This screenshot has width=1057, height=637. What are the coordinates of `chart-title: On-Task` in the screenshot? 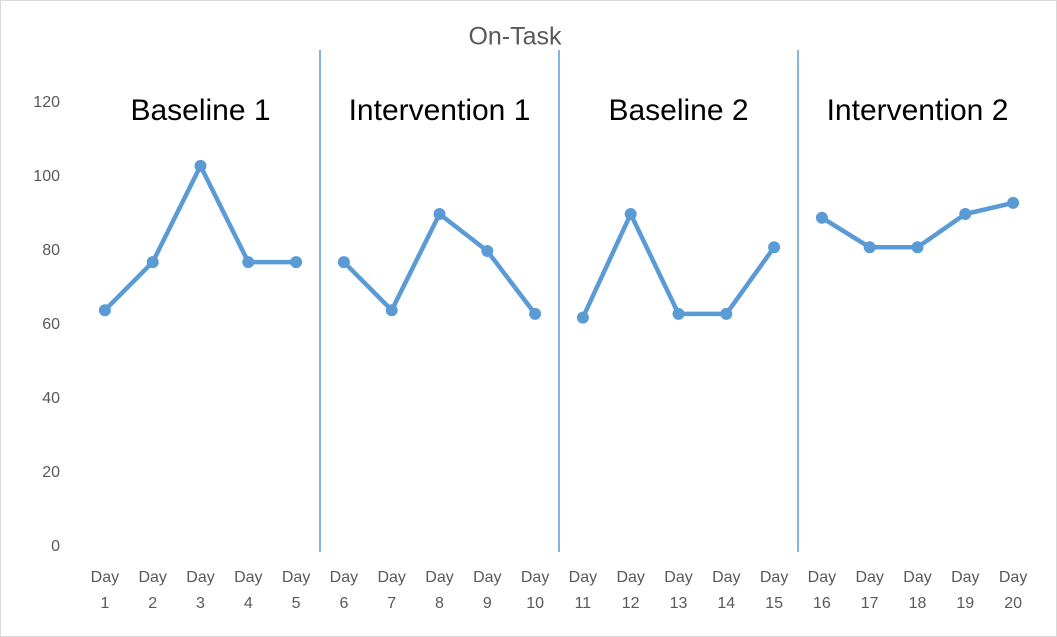 It's located at (515, 37).